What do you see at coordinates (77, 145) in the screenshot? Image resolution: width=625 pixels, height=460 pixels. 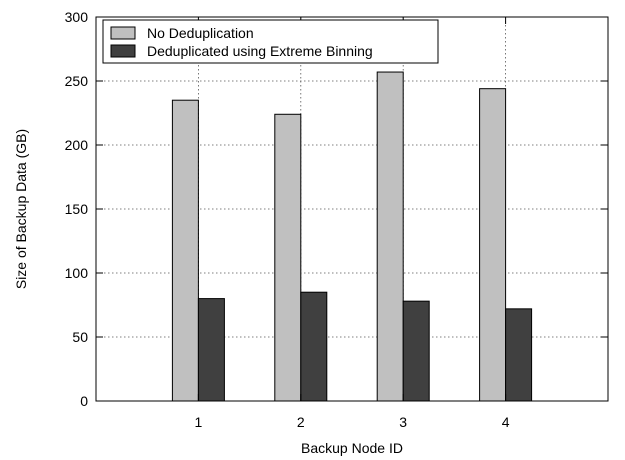 I see `y-tick-label-200: 200` at bounding box center [77, 145].